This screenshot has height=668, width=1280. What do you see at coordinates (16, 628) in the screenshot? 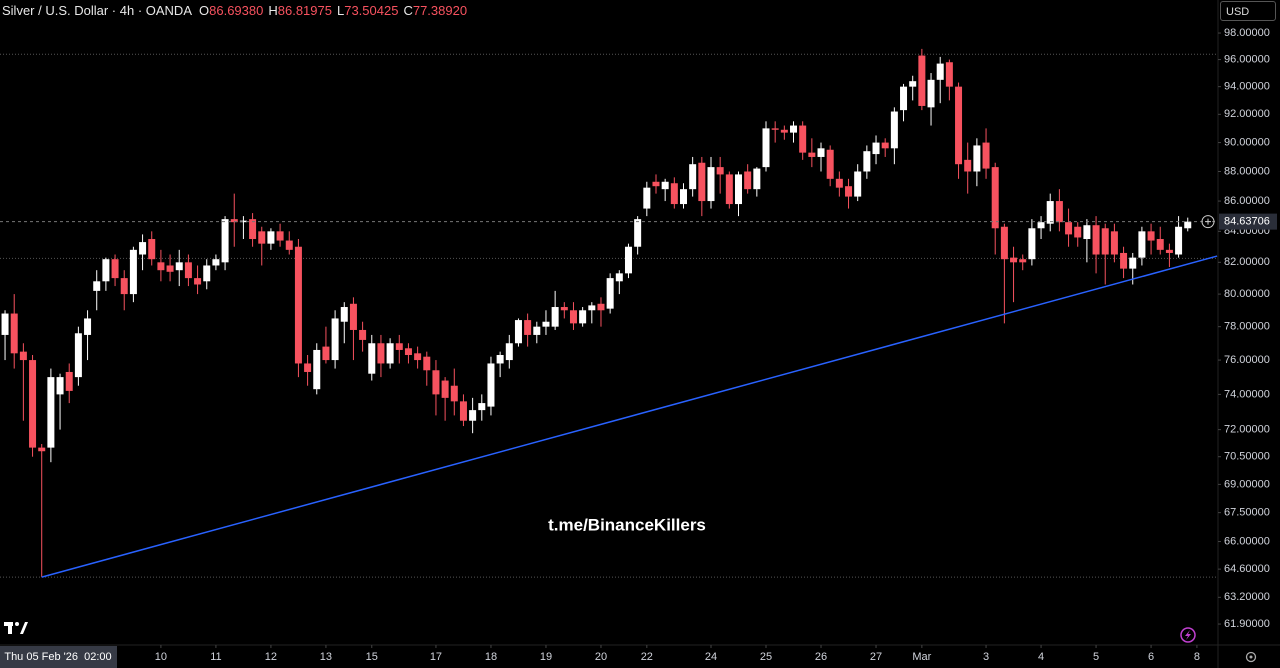
I see `tv-logo` at bounding box center [16, 628].